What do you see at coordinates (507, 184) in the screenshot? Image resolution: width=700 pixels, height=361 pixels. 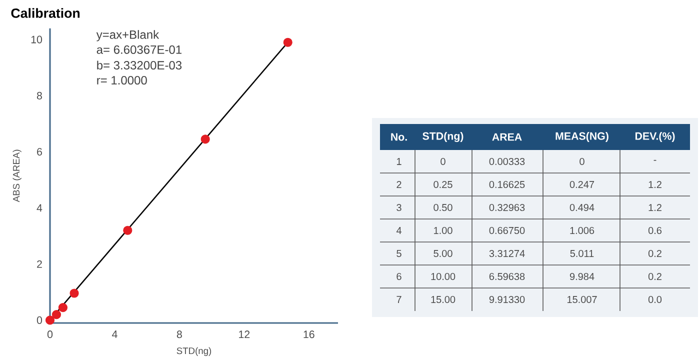 I see `text: 0.16625` at bounding box center [507, 184].